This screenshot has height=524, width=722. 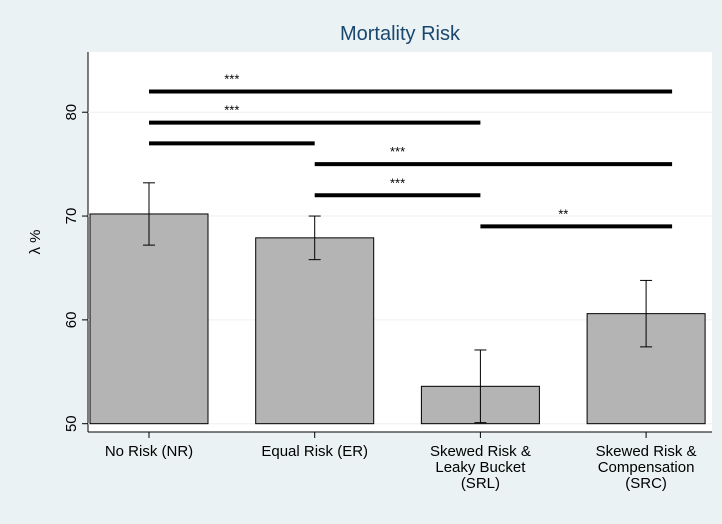 What do you see at coordinates (400, 34) in the screenshot?
I see `chart-title: Mortality Risk` at bounding box center [400, 34].